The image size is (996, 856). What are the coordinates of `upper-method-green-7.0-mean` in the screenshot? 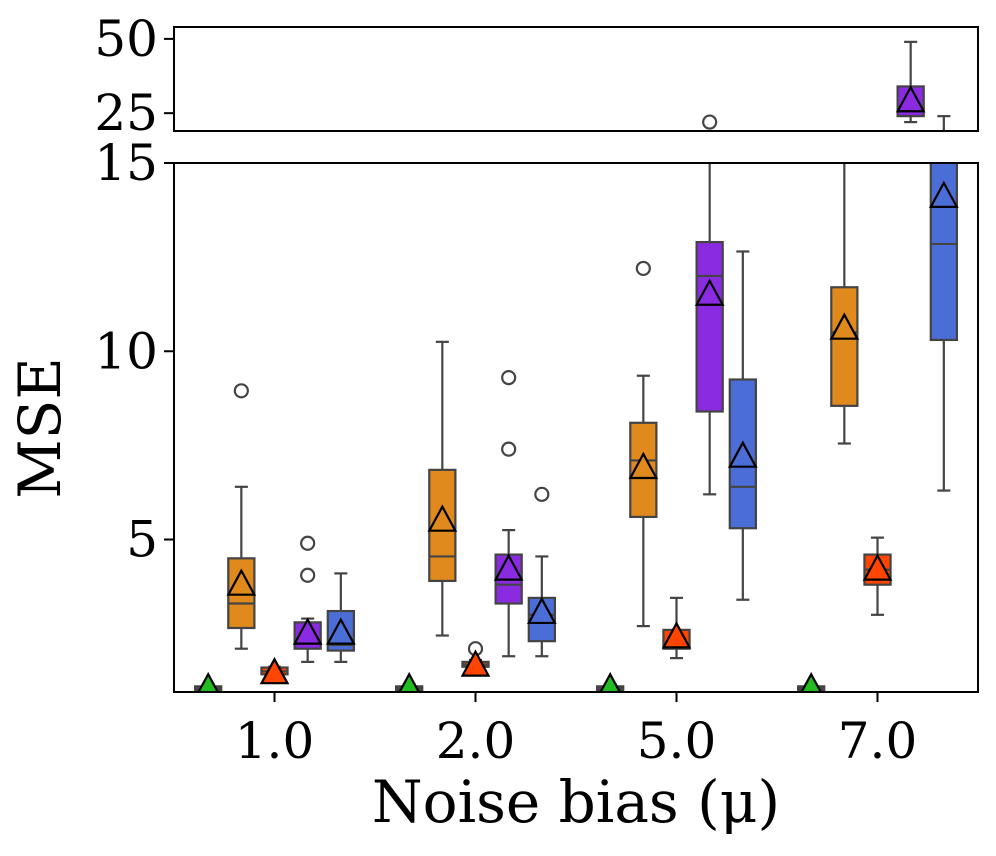 It's located at (811, 182).